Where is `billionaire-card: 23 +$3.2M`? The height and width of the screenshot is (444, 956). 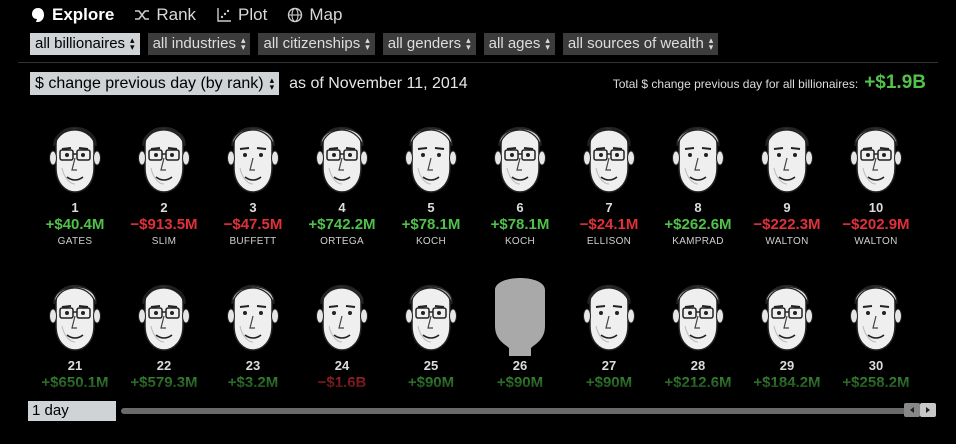
billionaire-card: 23 +$3.2M is located at coordinates (253, 330).